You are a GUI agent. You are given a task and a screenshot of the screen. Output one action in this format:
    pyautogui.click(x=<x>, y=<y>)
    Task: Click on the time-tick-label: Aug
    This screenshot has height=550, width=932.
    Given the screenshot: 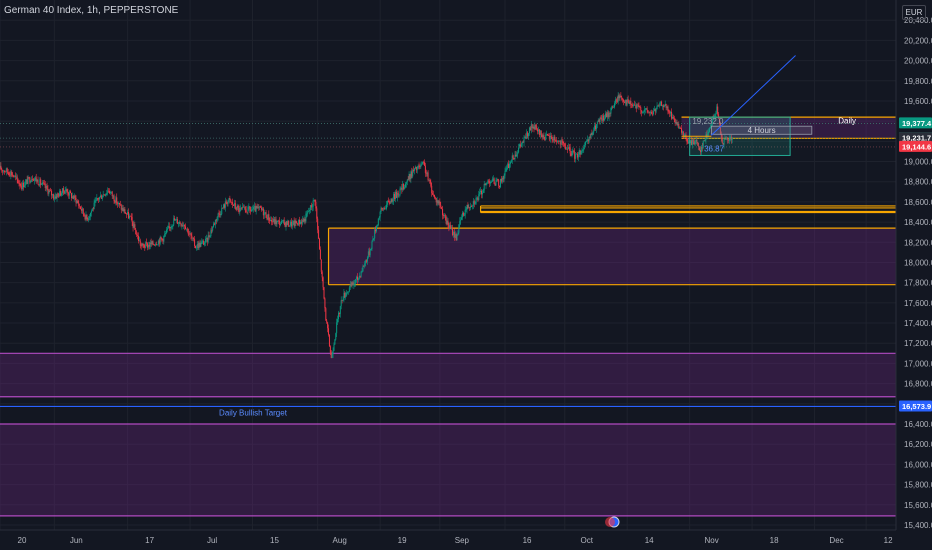 What is the action you would take?
    pyautogui.click(x=340, y=540)
    